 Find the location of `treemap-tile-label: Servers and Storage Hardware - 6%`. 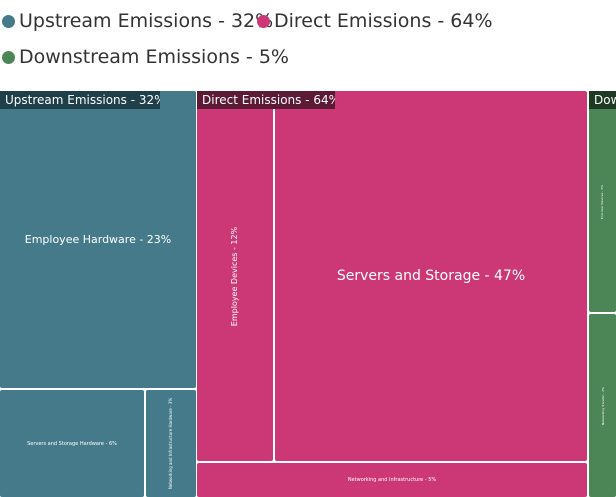

treemap-tile-label: Servers and Storage Hardware - 6% is located at coordinates (72, 443).